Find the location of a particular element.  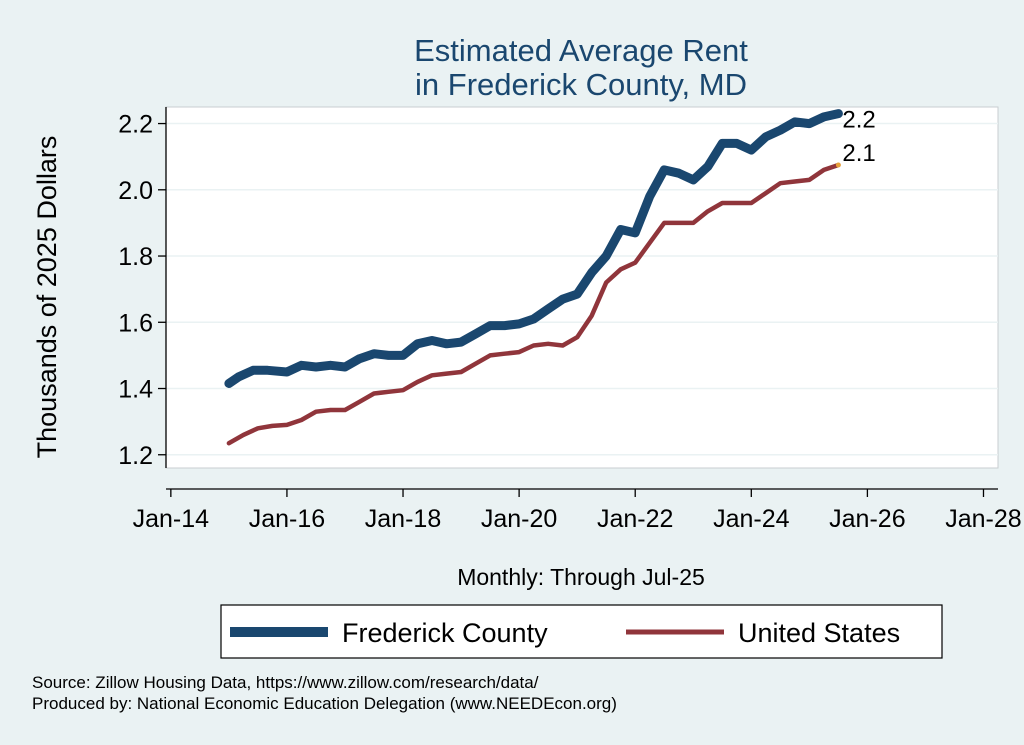

x-tick-label: Jan-26 is located at coordinates (867, 519).